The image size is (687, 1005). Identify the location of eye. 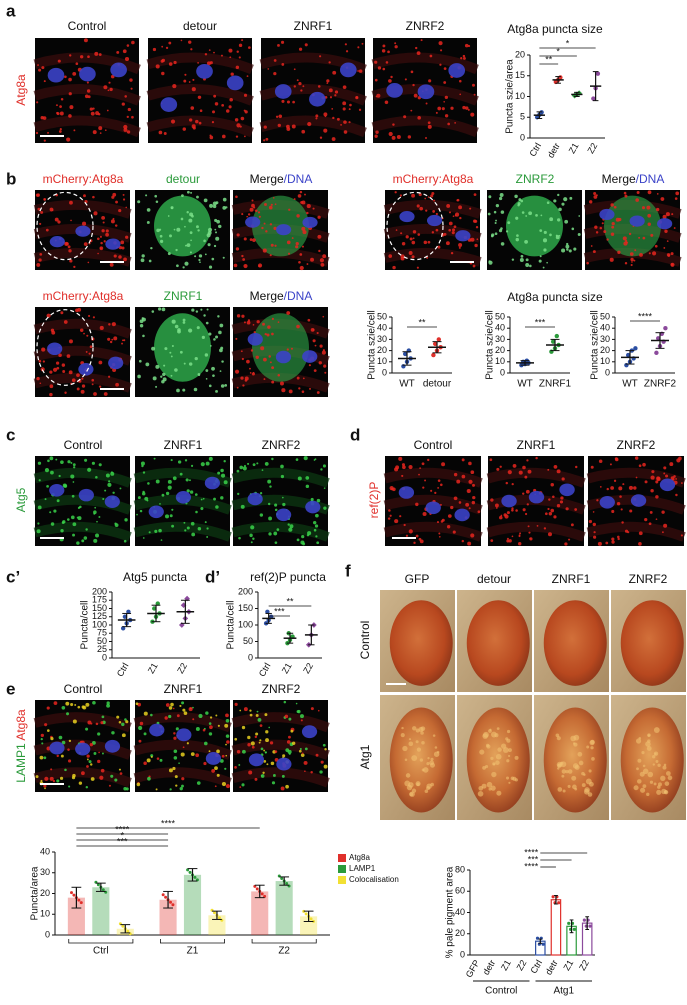
(498, 643).